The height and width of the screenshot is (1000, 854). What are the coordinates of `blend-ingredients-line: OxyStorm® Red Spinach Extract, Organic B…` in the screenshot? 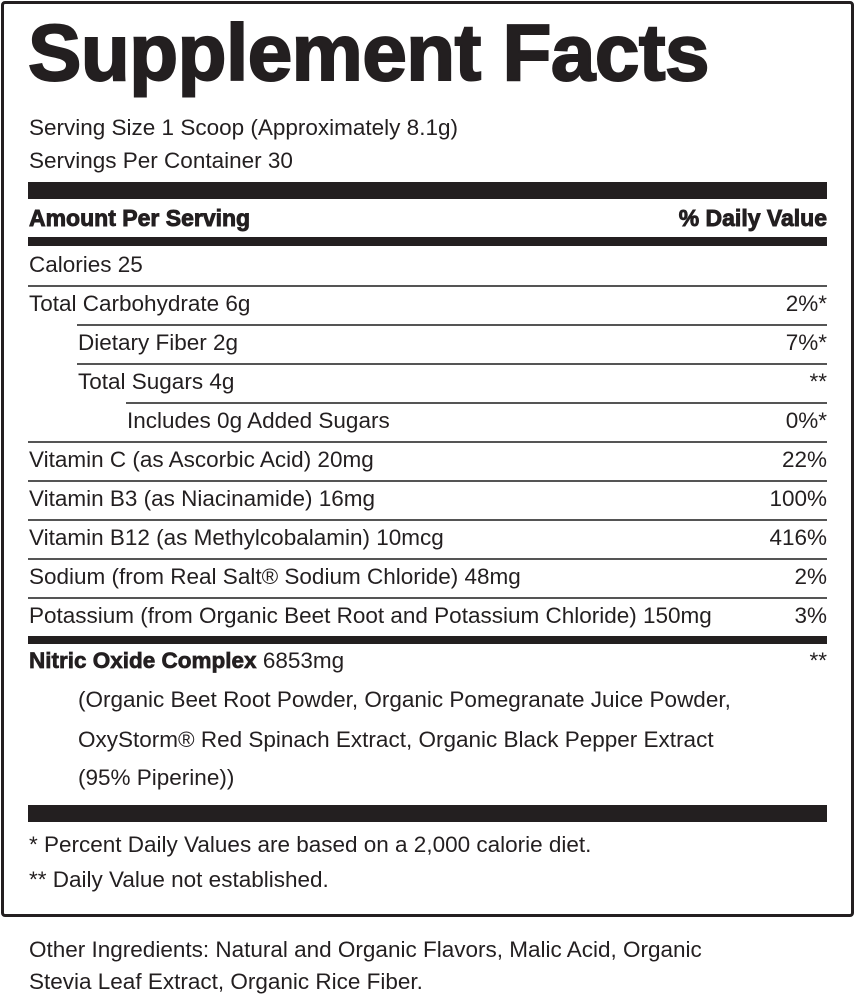 It's located at (396, 739).